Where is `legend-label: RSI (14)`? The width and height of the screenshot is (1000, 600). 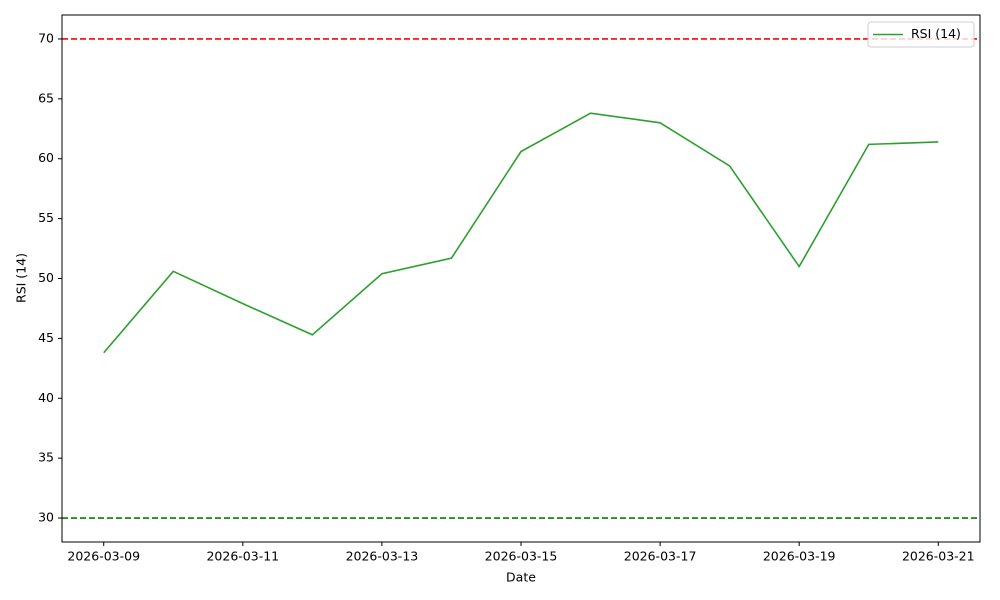
legend-label: RSI (14) is located at coordinates (936, 33).